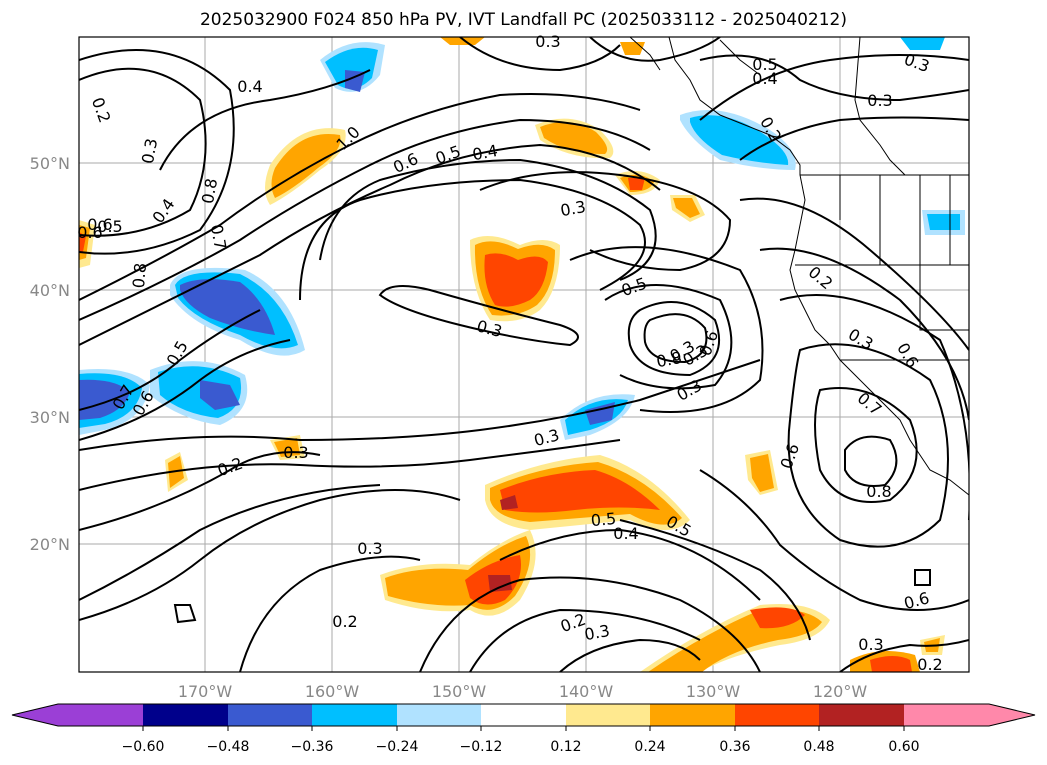 This screenshot has height=765, width=1047. I want to click on lat-tick-labels: 50°N 40°N 30°N 20°N, so click(50, 354).